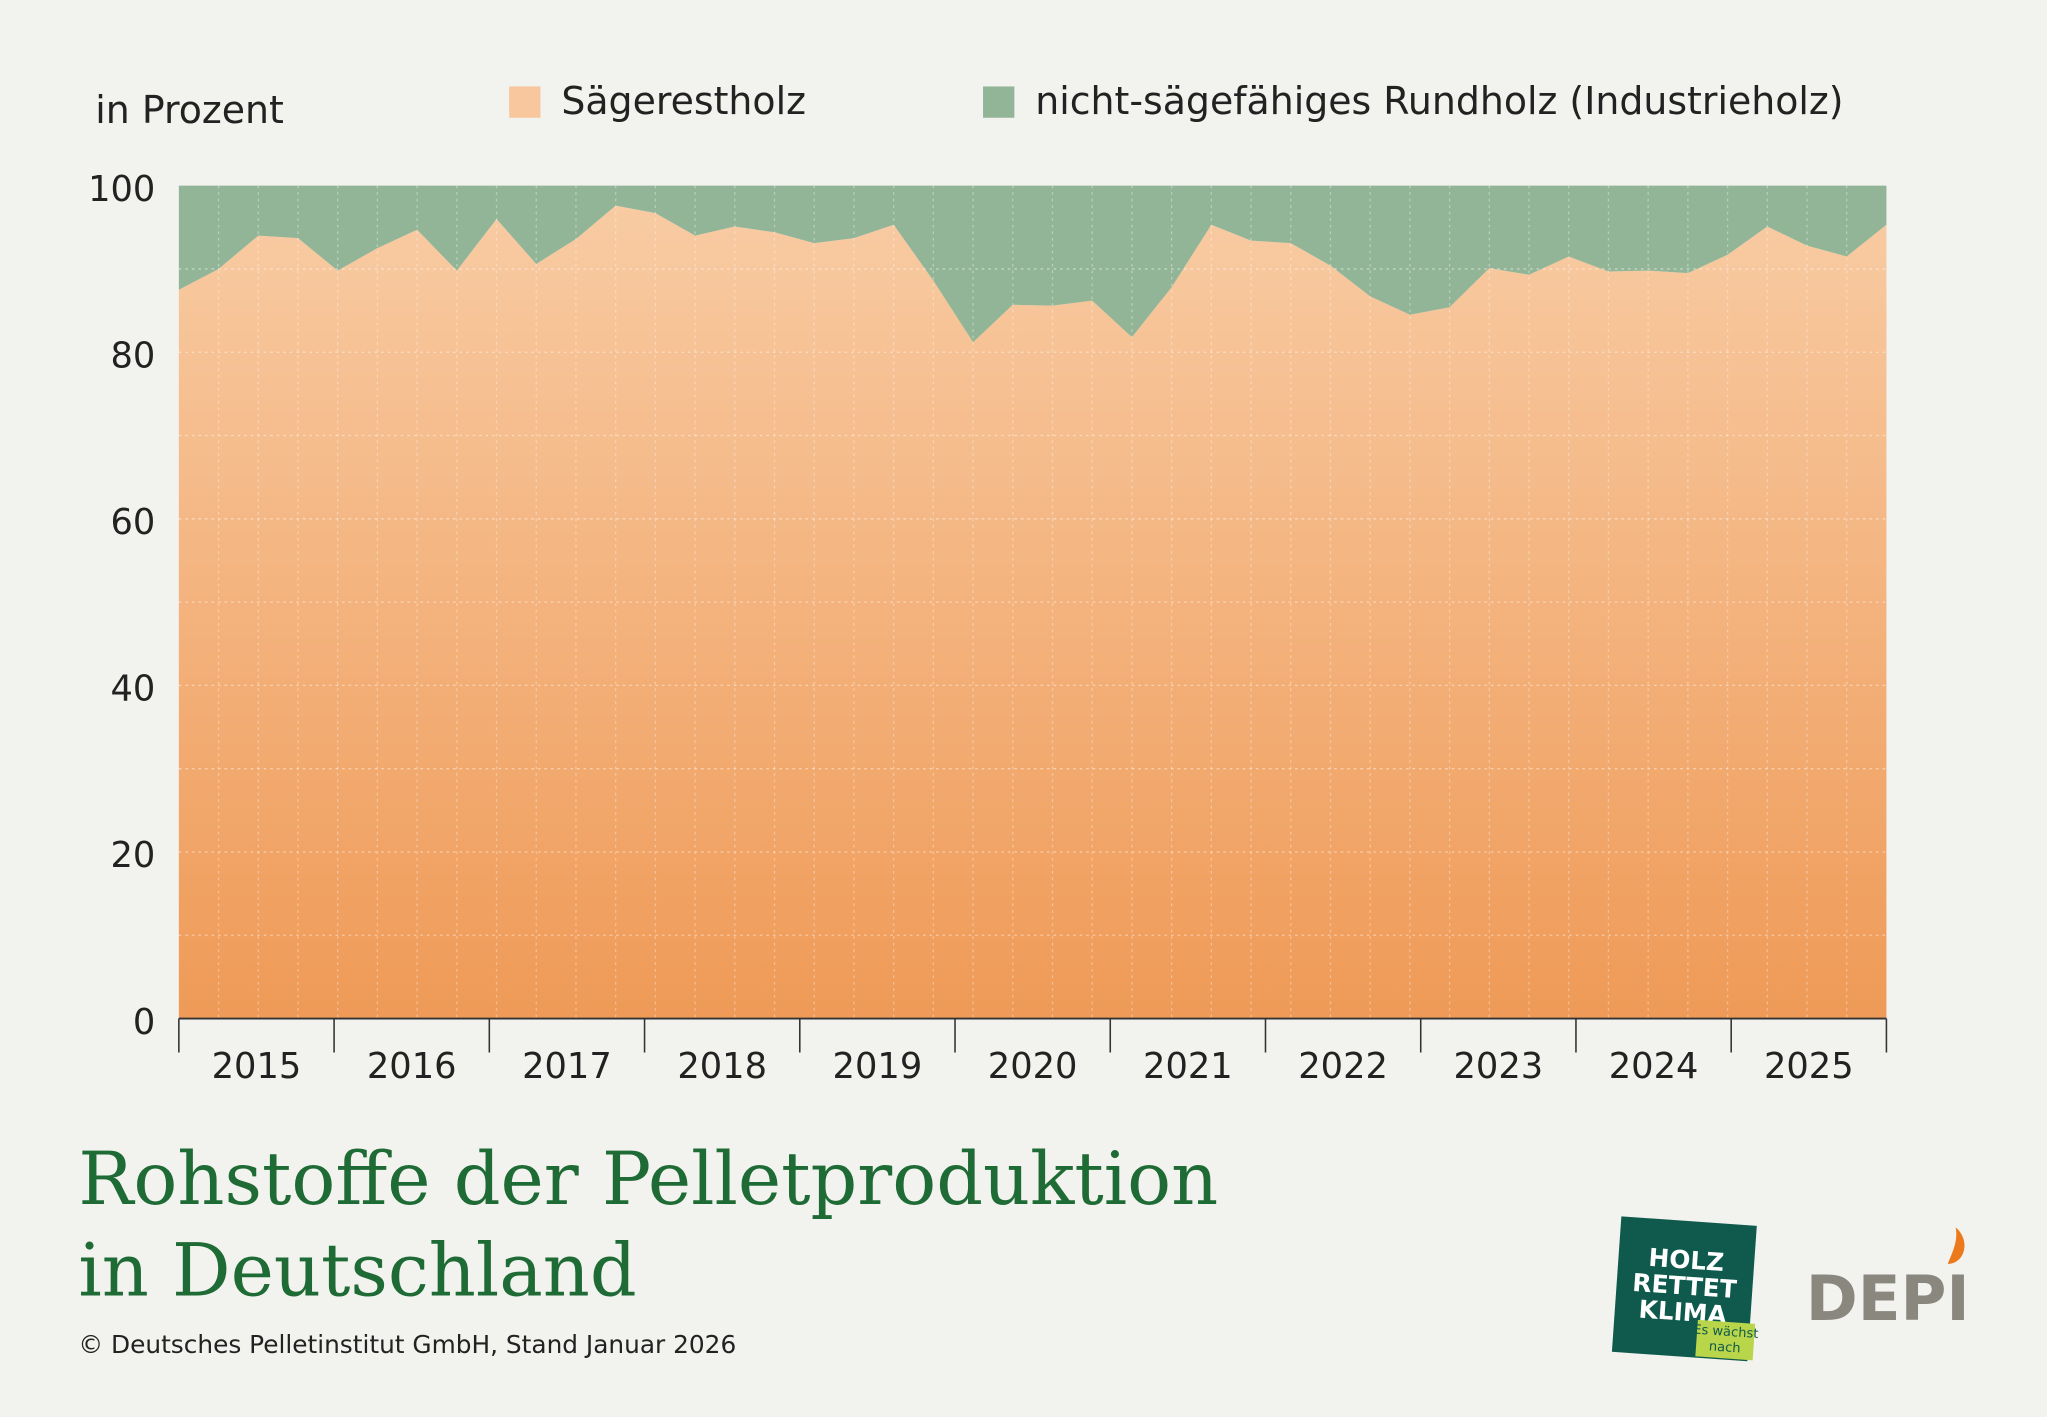 This screenshot has height=1417, width=2047. I want to click on x-tick-label: 2017, so click(567, 1066).